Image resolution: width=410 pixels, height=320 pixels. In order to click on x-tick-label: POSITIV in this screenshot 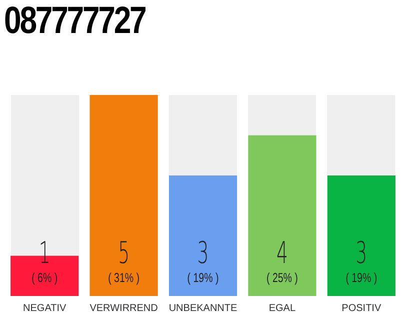, I will do `click(362, 308)`.